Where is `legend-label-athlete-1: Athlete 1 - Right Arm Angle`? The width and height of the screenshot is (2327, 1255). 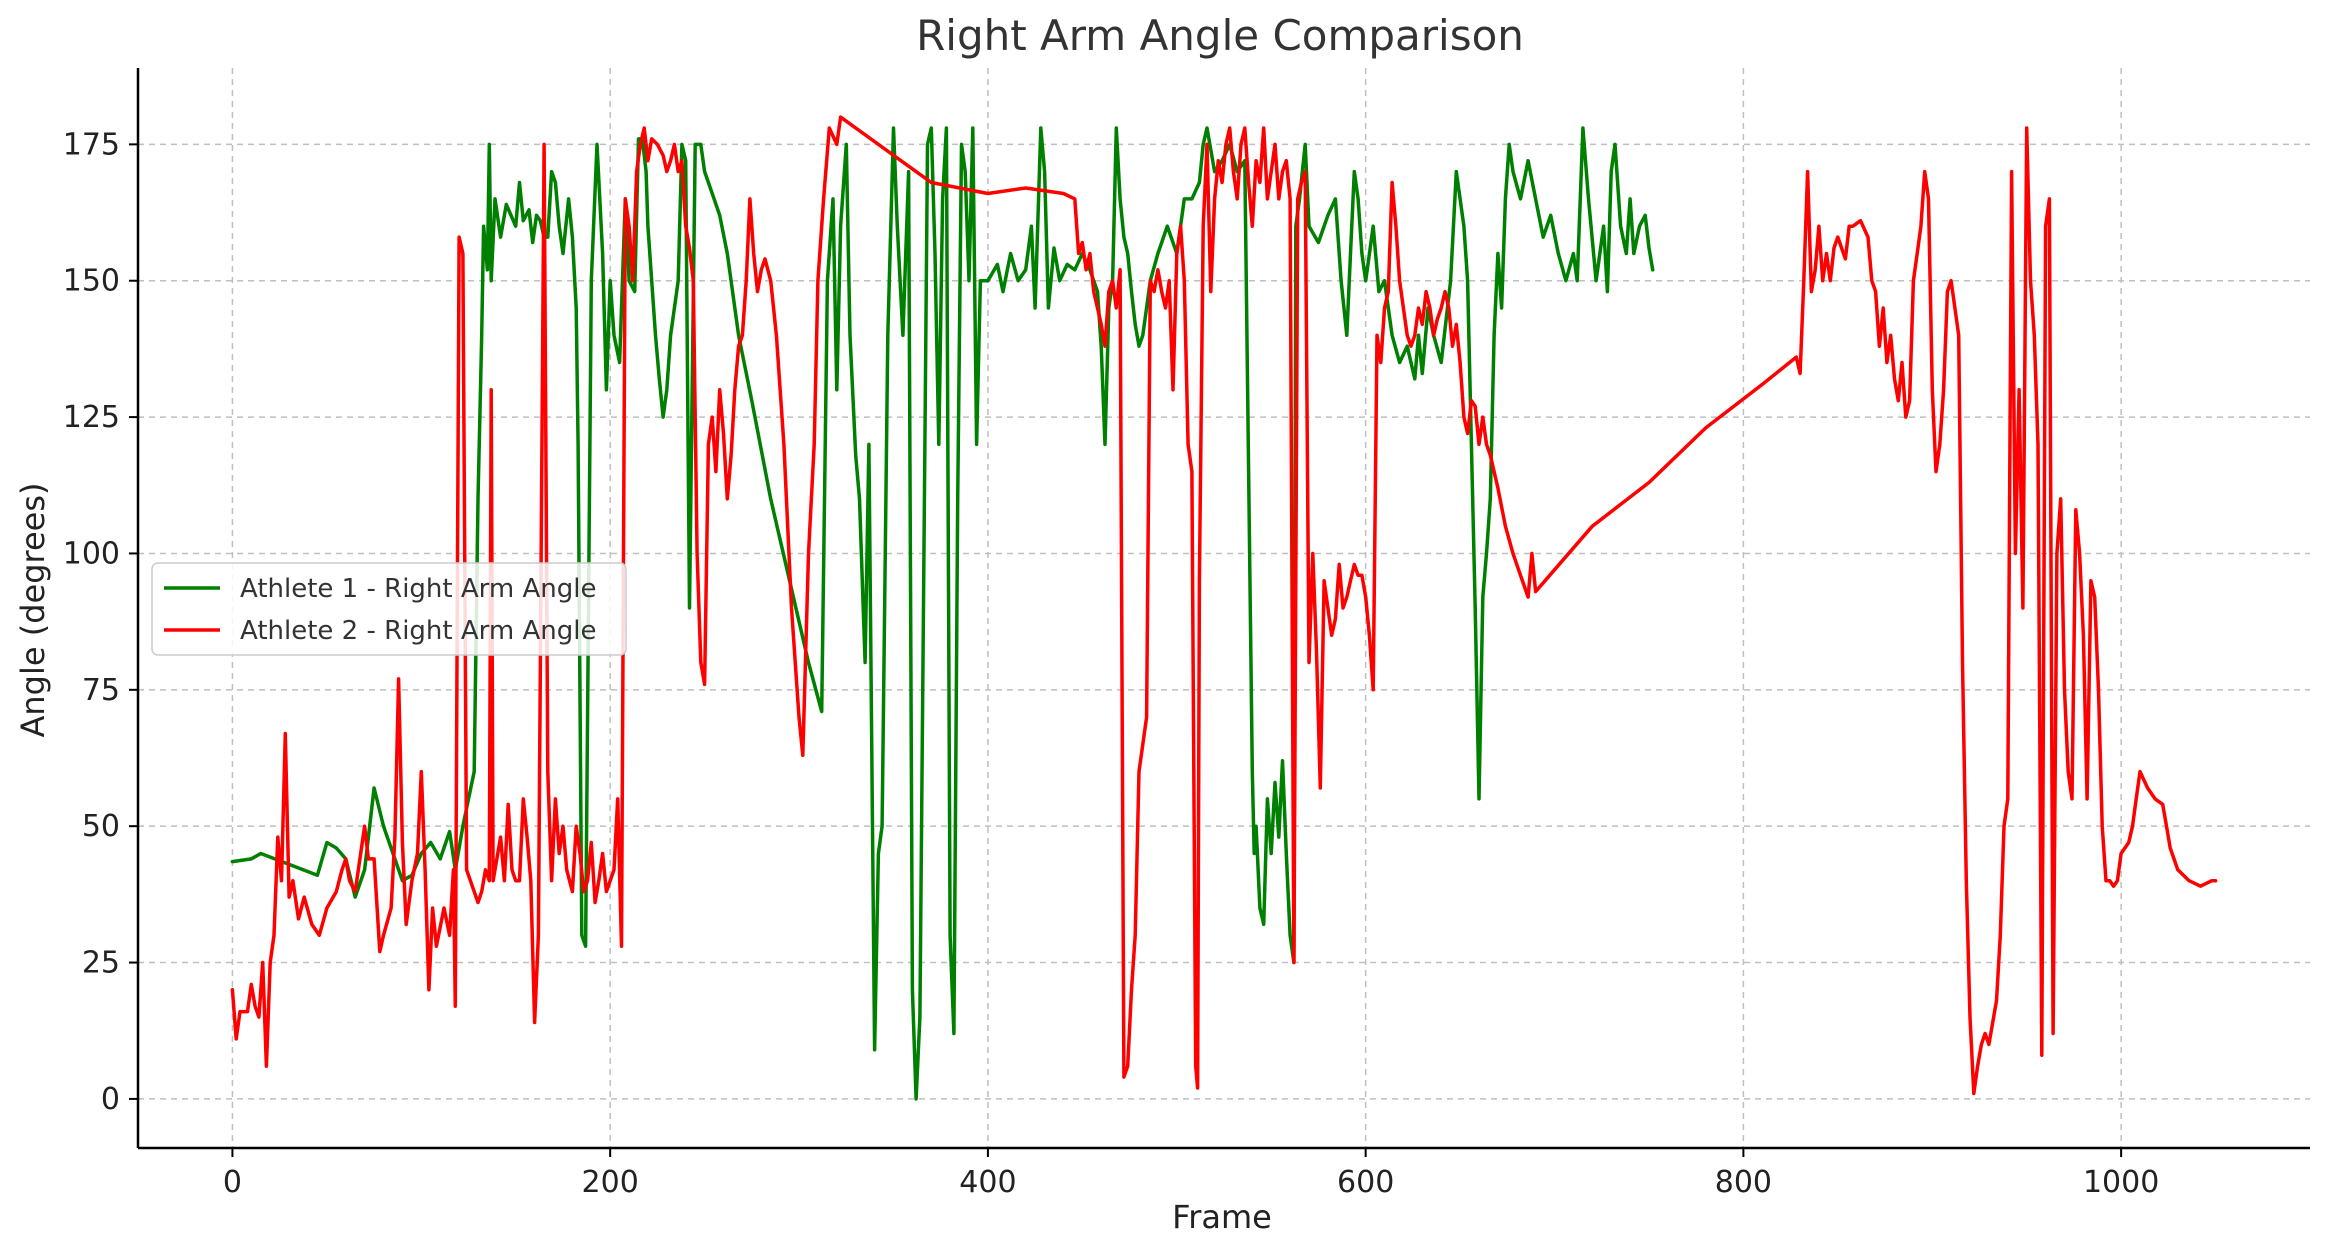 legend-label-athlete-1: Athlete 1 - Right Arm Angle is located at coordinates (418, 589).